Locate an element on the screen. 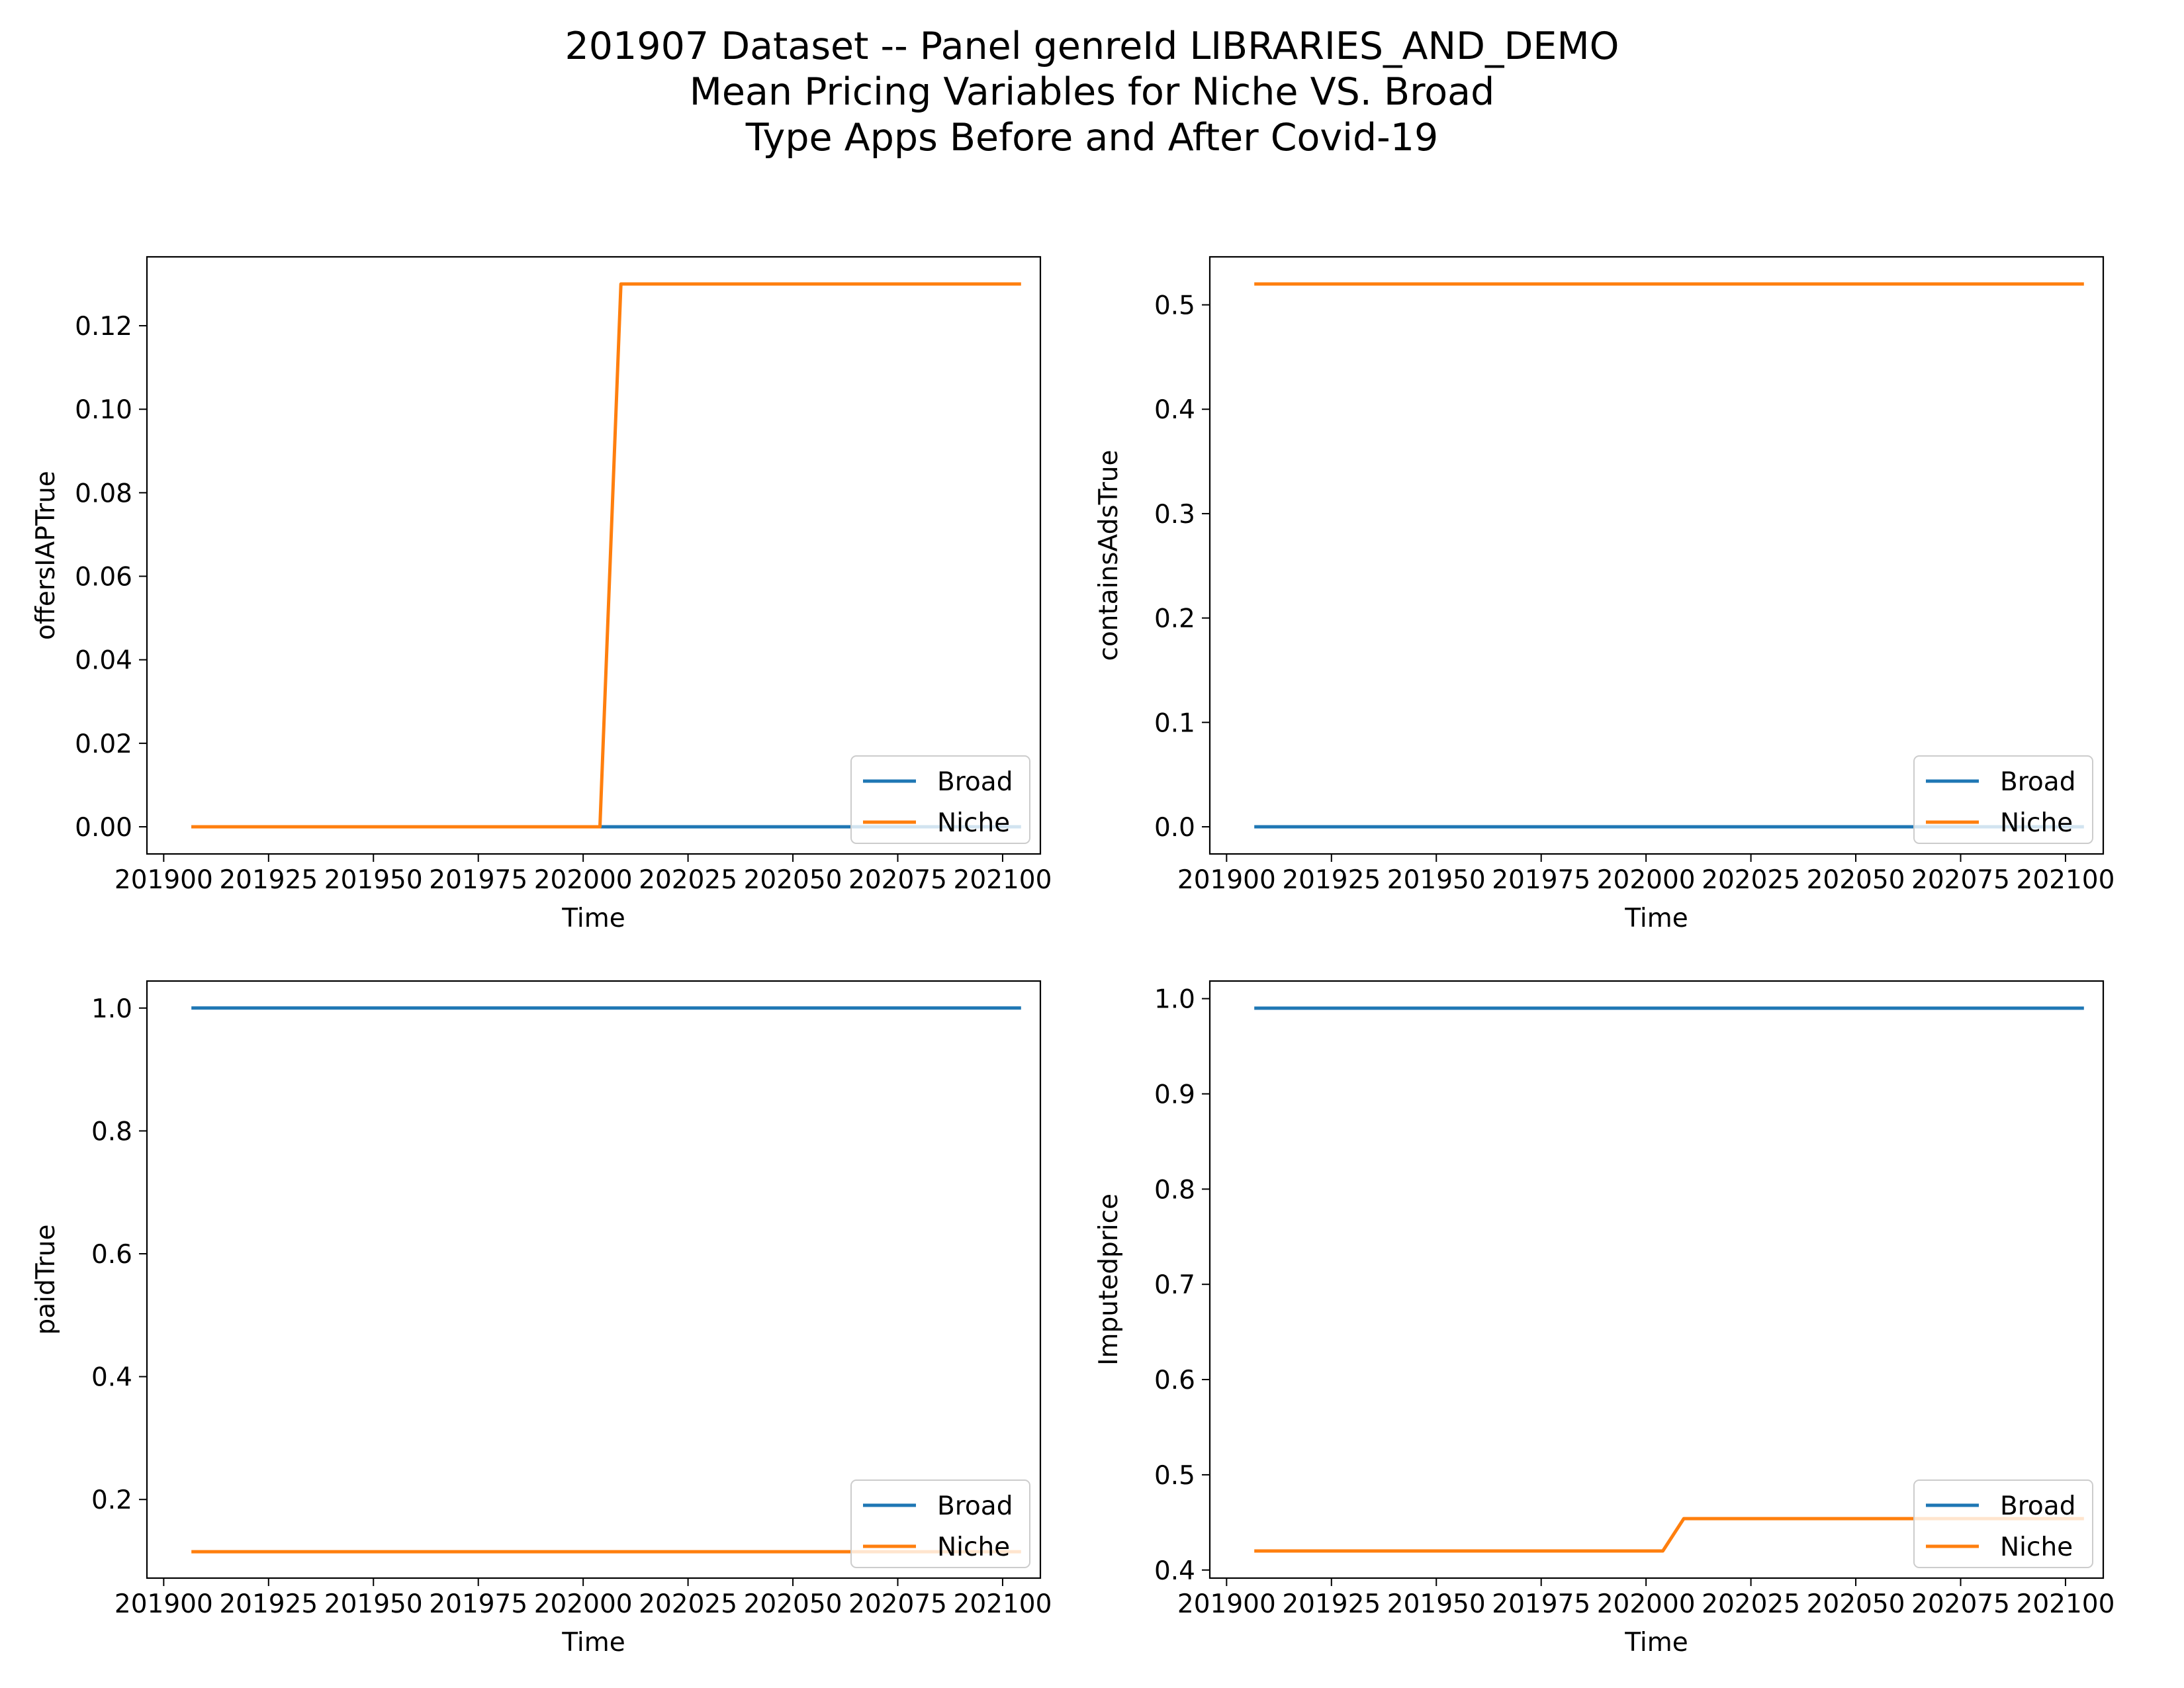 The height and width of the screenshot is (1688, 2184). y-tick-label: 0.12 is located at coordinates (103, 327).